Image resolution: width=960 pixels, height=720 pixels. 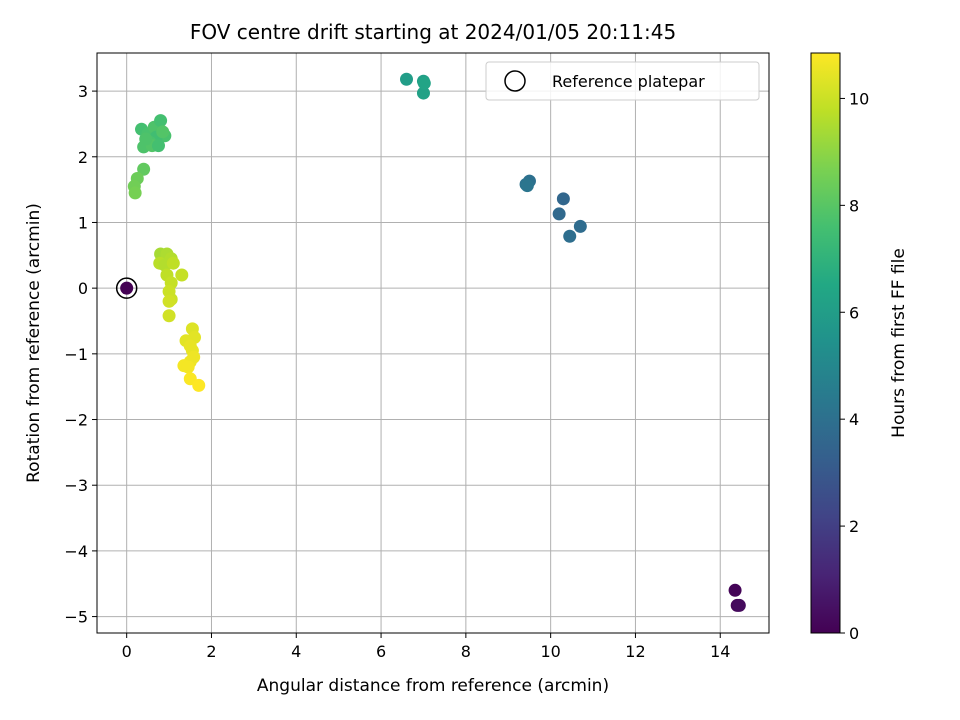 I want to click on colorbar-tick-label: 4, so click(x=854, y=419).